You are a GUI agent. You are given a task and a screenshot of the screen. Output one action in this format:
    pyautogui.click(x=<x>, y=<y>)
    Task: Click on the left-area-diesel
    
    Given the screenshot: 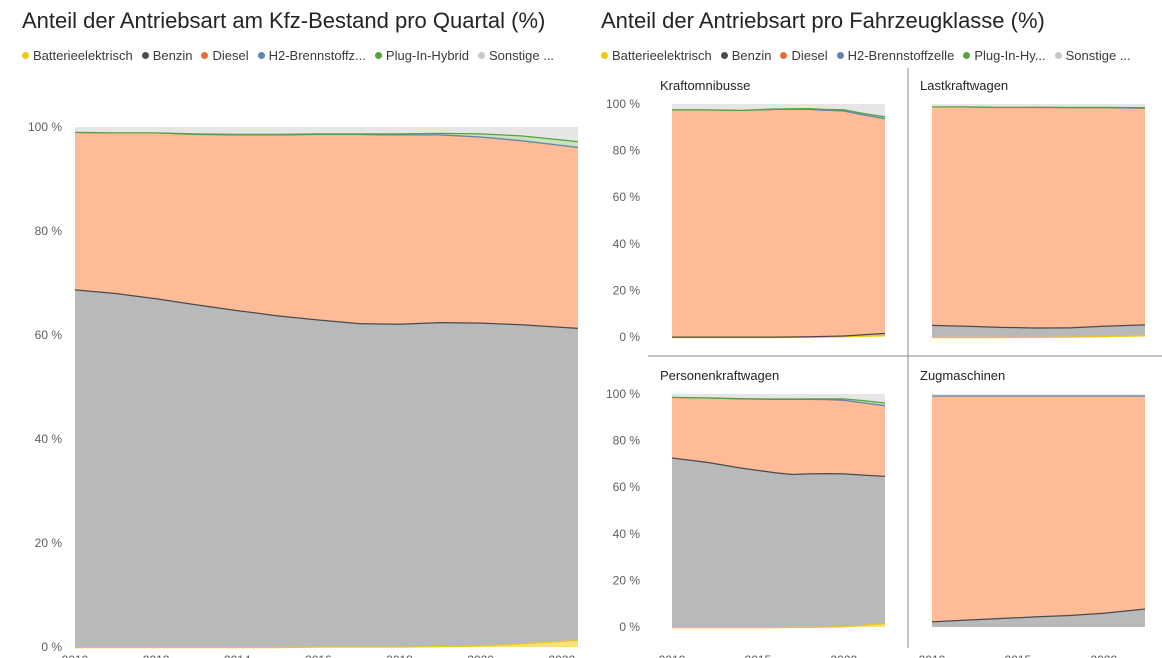 What is the action you would take?
    pyautogui.click(x=326, y=229)
    